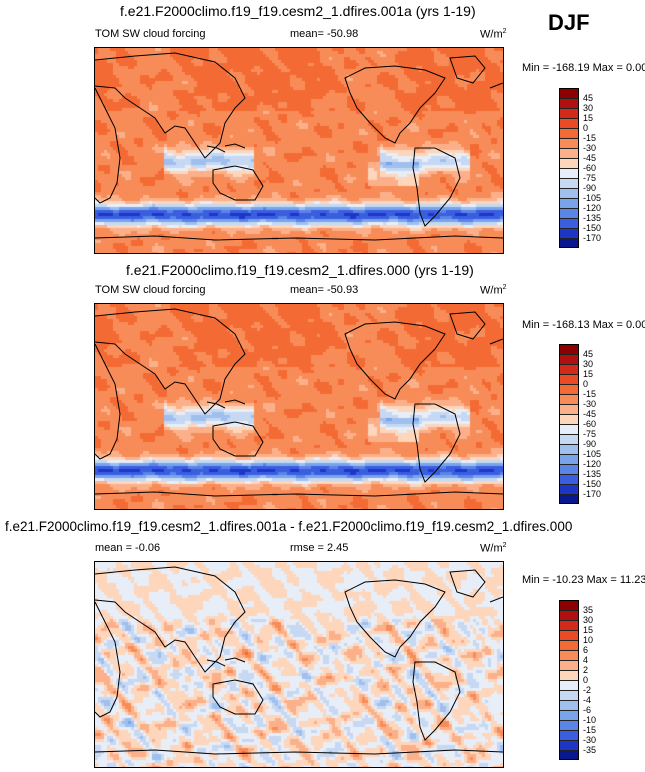 This screenshot has height=772, width=645. Describe the element at coordinates (493, 290) in the screenshot. I see `panel2-units: W/m2` at that location.